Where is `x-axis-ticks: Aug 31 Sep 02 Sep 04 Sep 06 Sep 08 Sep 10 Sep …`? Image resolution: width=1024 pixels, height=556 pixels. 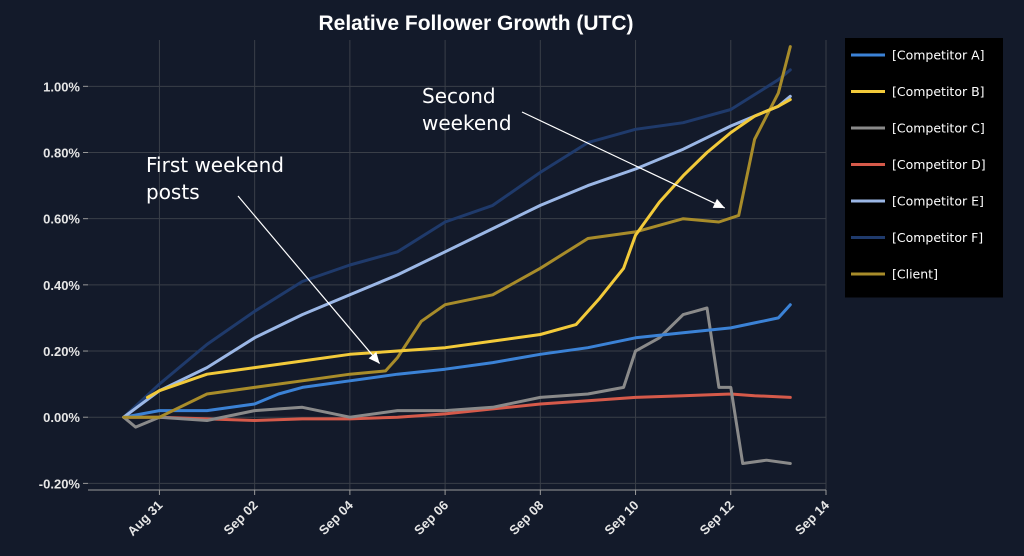 x-axis-ticks: Aug 31 Sep 02 Sep 04 Sep 06 Sep 08 Sep 10 Sep … is located at coordinates (478, 514).